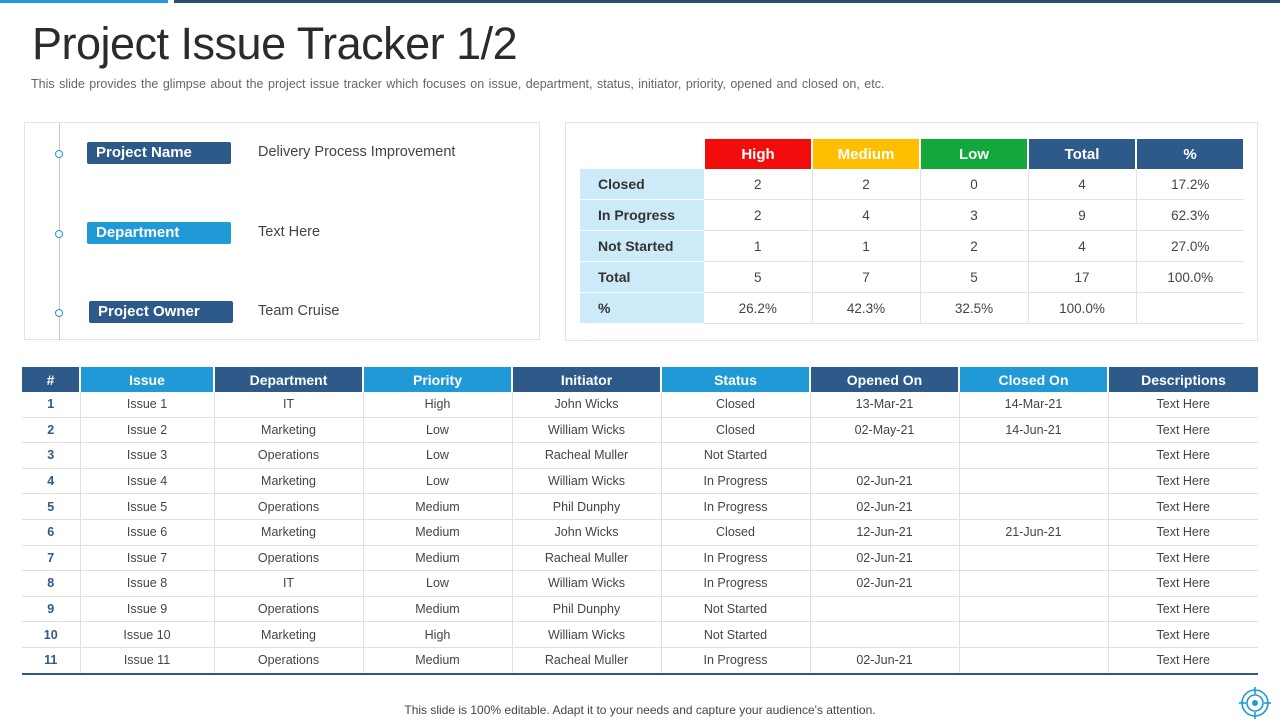 This screenshot has width=1280, height=720. Describe the element at coordinates (974, 246) in the screenshot. I see `summary-cell: 2` at that location.